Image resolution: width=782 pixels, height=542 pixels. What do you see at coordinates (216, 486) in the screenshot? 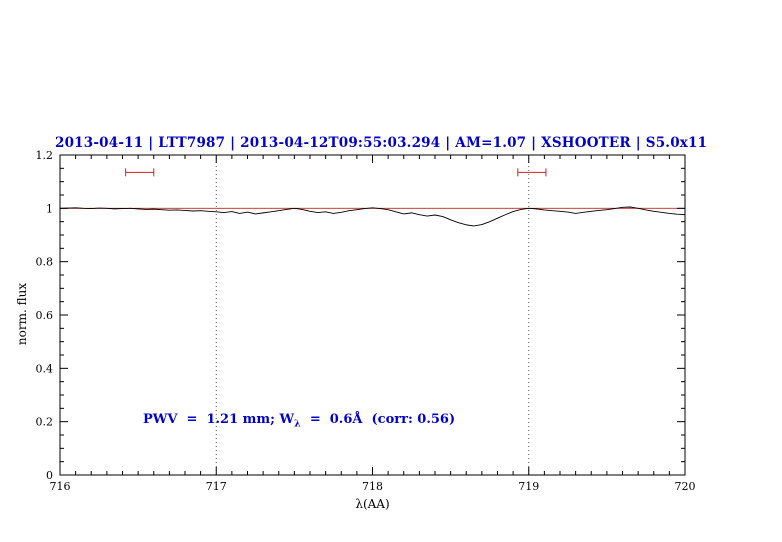
I see `x-tick-label: 717` at bounding box center [216, 486].